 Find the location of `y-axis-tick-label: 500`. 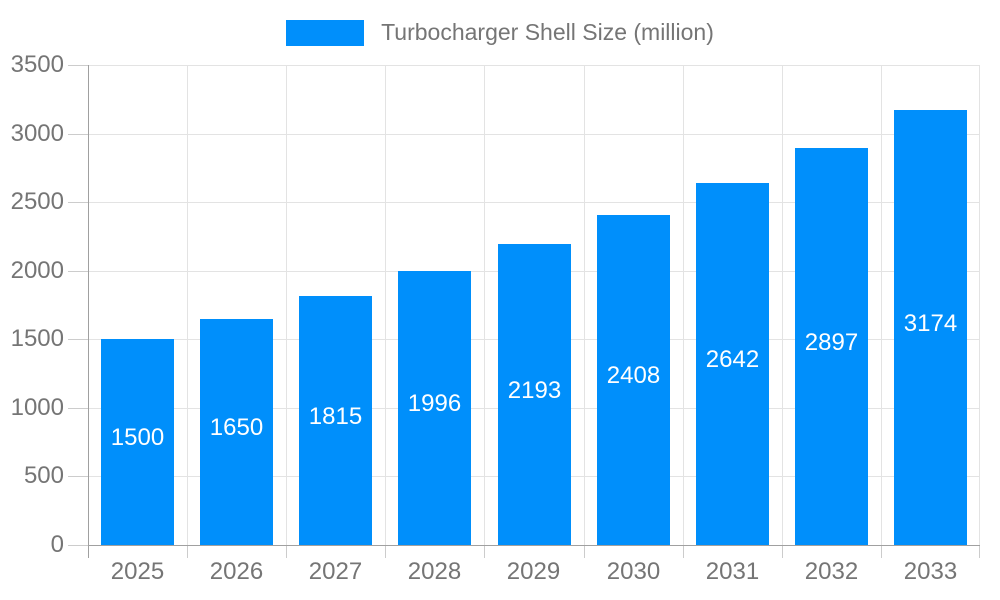

y-axis-tick-label: 500 is located at coordinates (43, 475).